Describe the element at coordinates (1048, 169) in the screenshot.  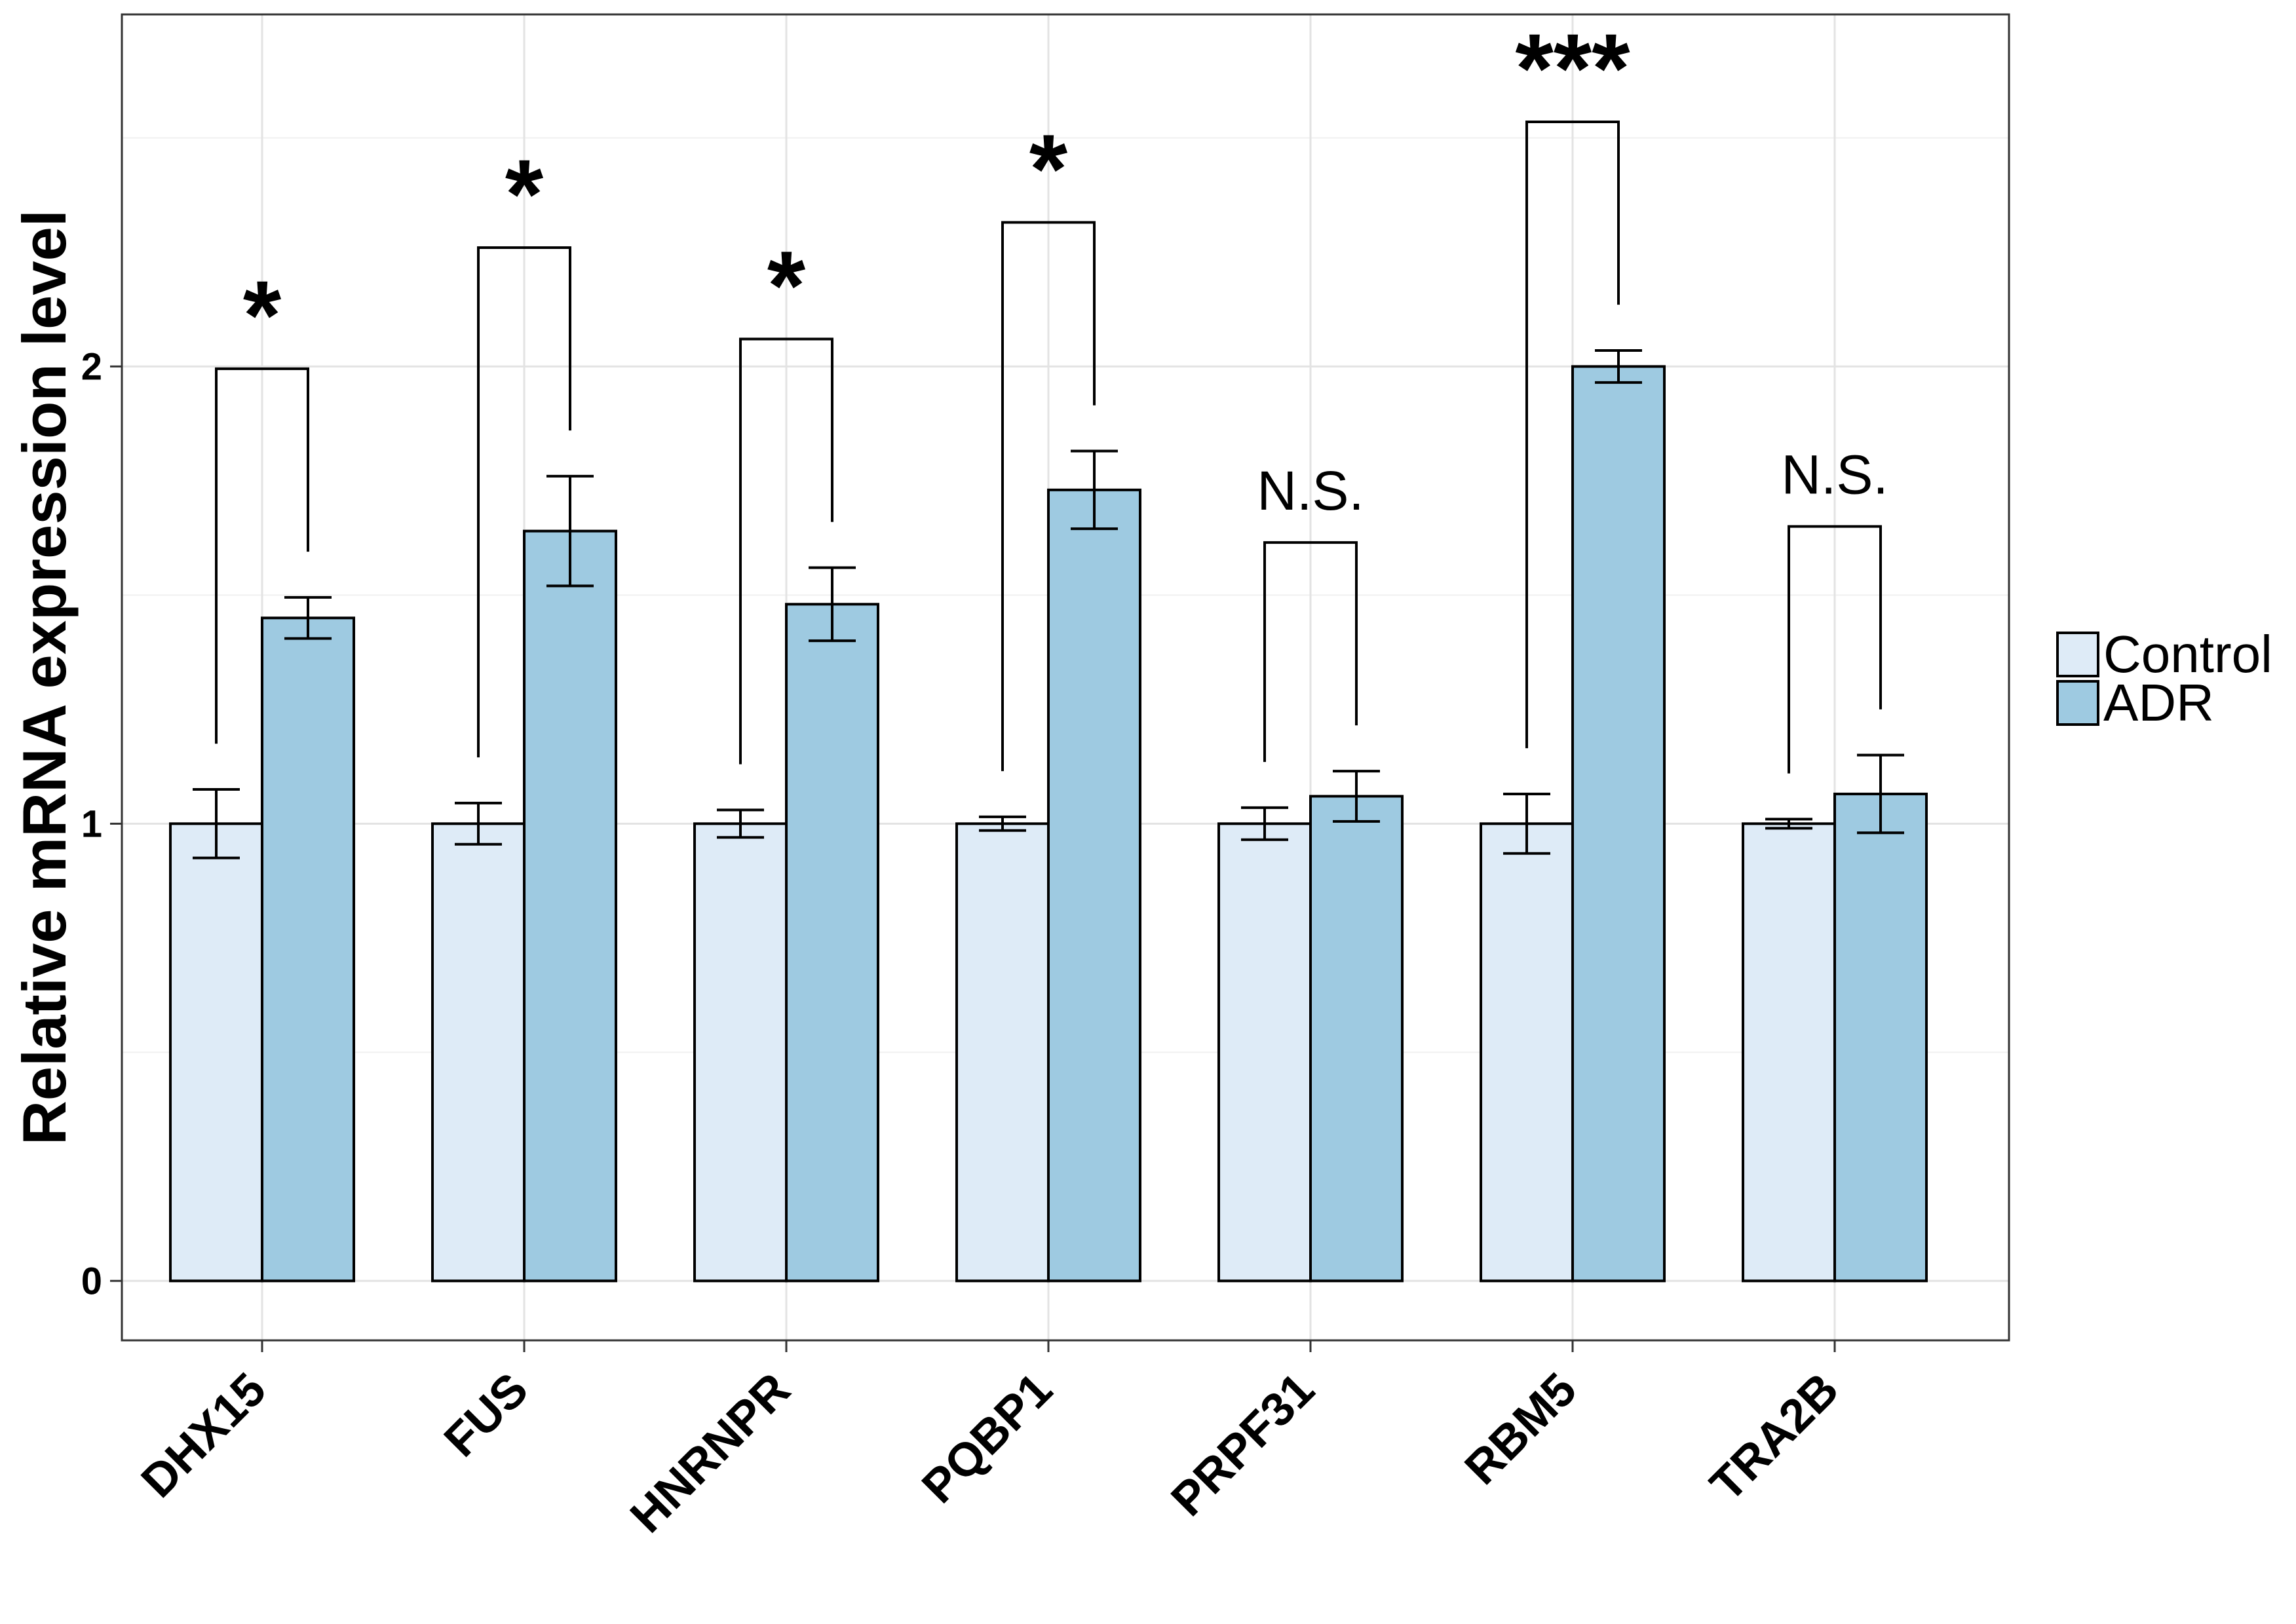
I see `significance-label-pqbp1: *` at that location.